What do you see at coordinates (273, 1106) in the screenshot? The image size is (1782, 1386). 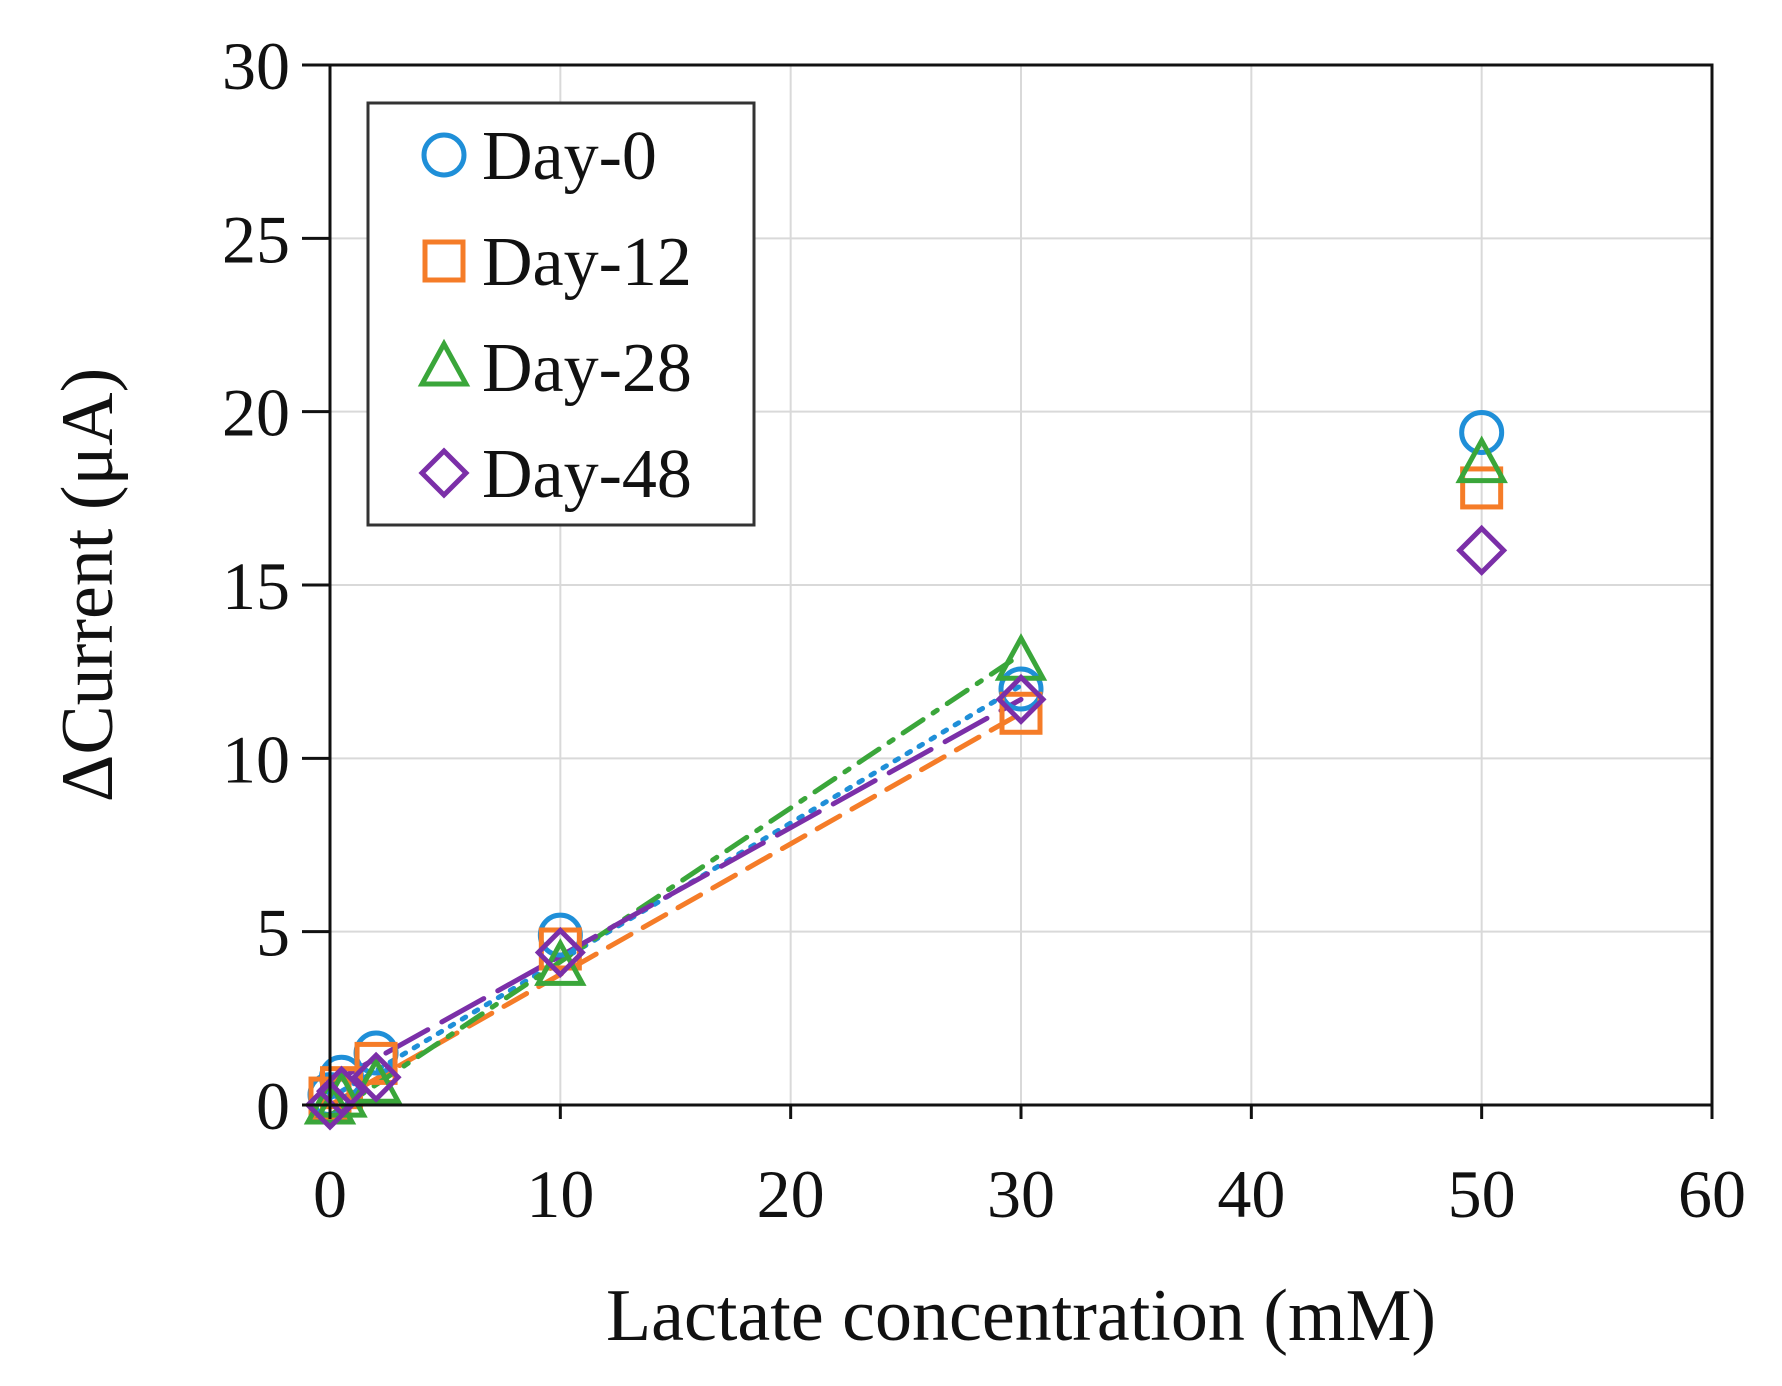 I see `y-tick-label: 0` at bounding box center [273, 1106].